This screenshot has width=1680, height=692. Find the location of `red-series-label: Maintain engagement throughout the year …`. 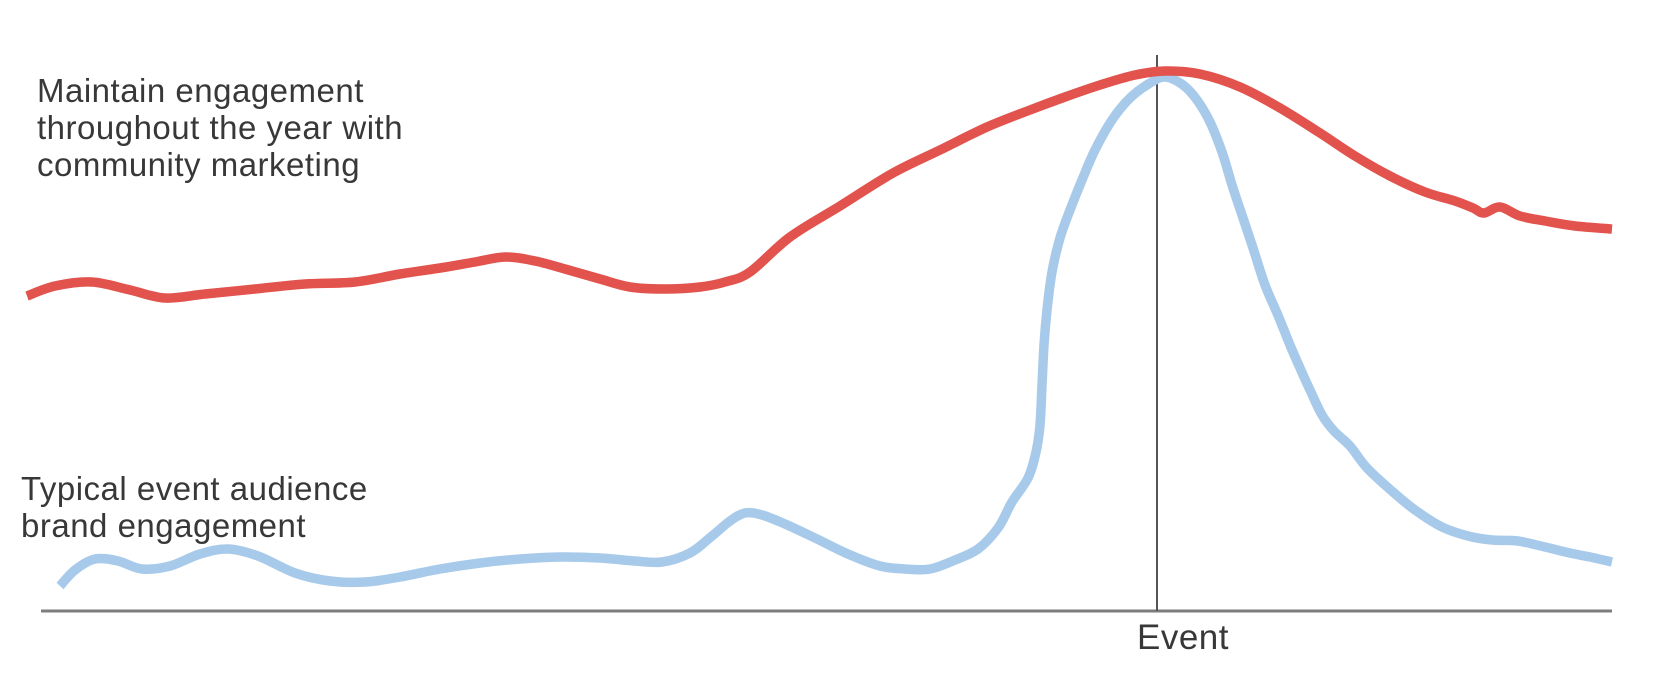

red-series-label: Maintain engagement throughout the year … is located at coordinates (220, 127).